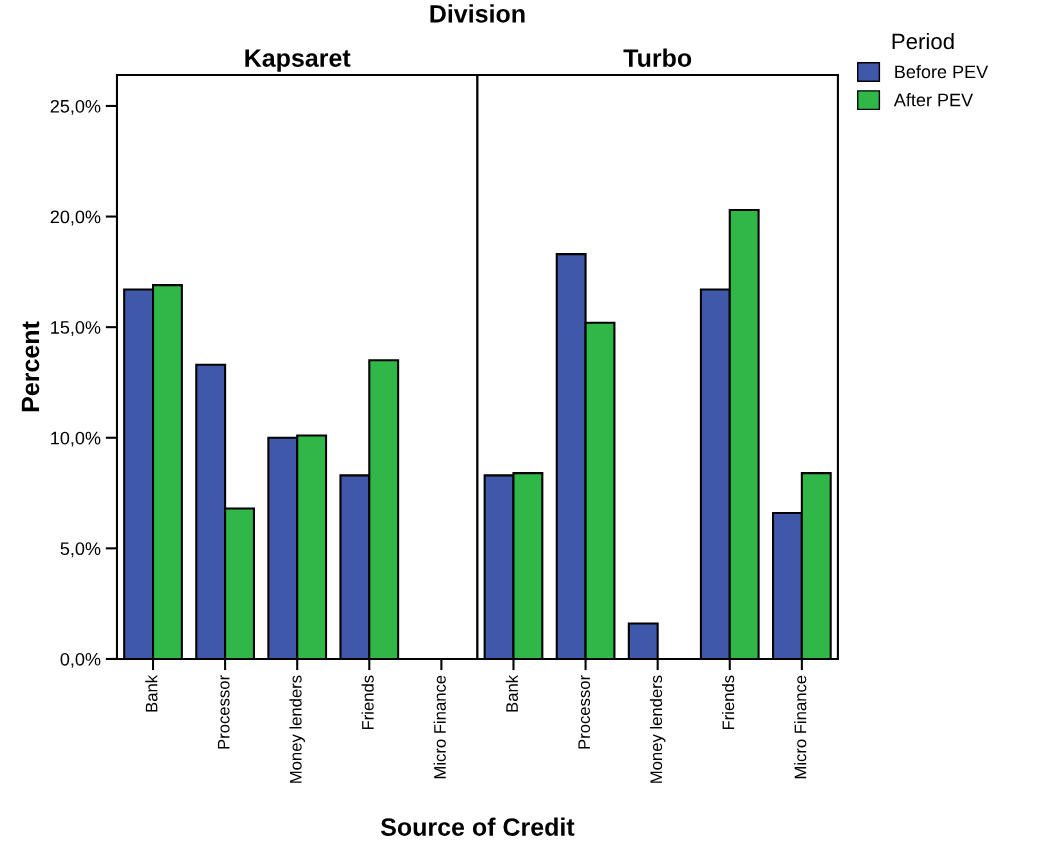  I want to click on legend-label: After PEV, so click(933, 100).